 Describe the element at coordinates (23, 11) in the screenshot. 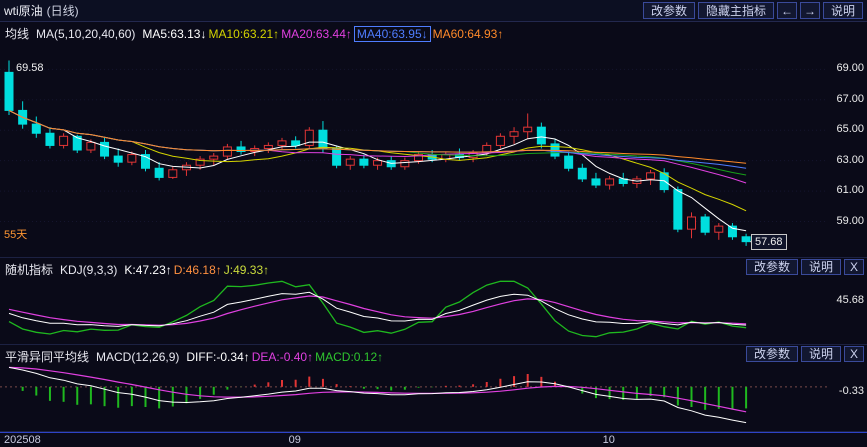

I see `symbol-name: wti原油` at that location.